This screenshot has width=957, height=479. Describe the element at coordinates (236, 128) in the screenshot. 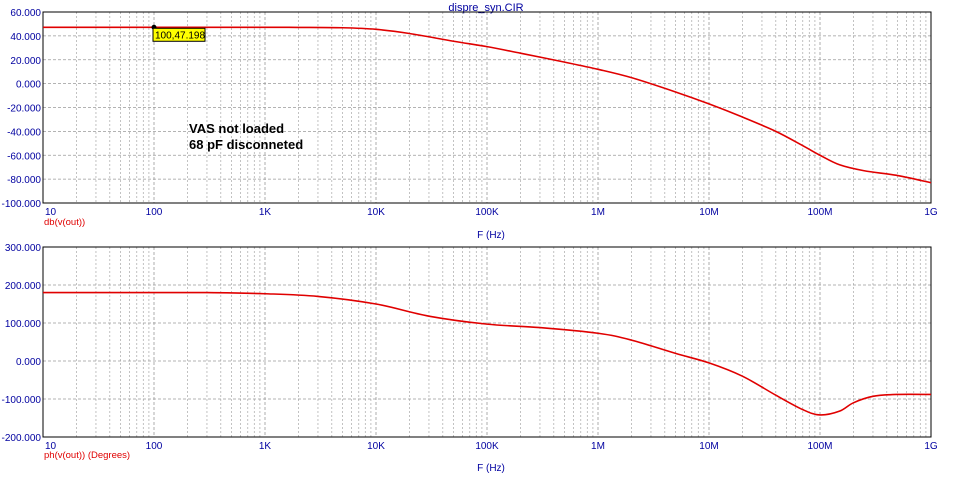

I see `annotation-line-1: VAS not loaded` at that location.